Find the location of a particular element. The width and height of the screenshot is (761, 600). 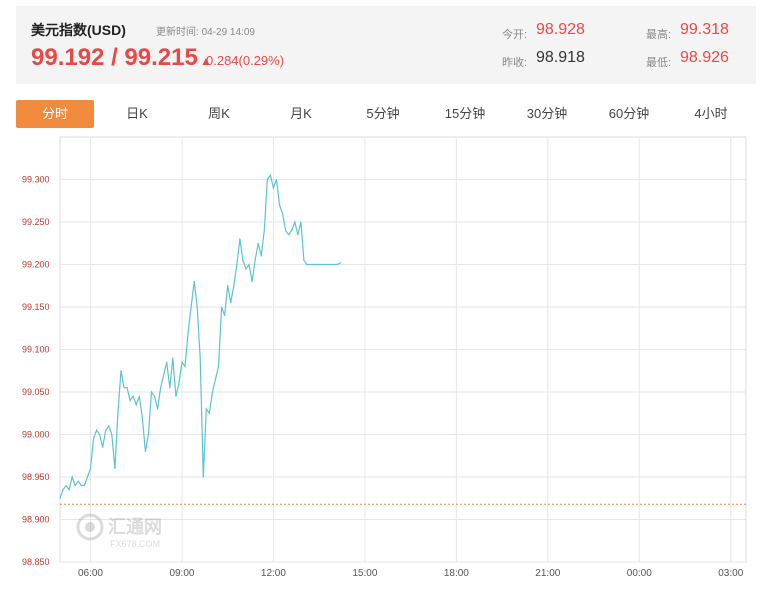

x-axis-ticks: 06:00 09:00 12:00 15:00 18:00 21:00 00:00 03:00 is located at coordinates (411, 573).